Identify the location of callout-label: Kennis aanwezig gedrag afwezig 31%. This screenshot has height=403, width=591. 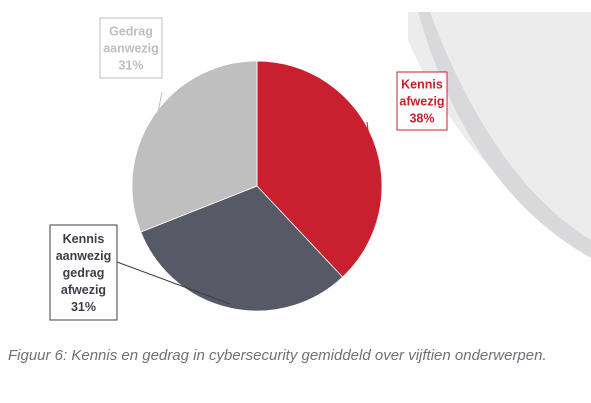
(140, 272).